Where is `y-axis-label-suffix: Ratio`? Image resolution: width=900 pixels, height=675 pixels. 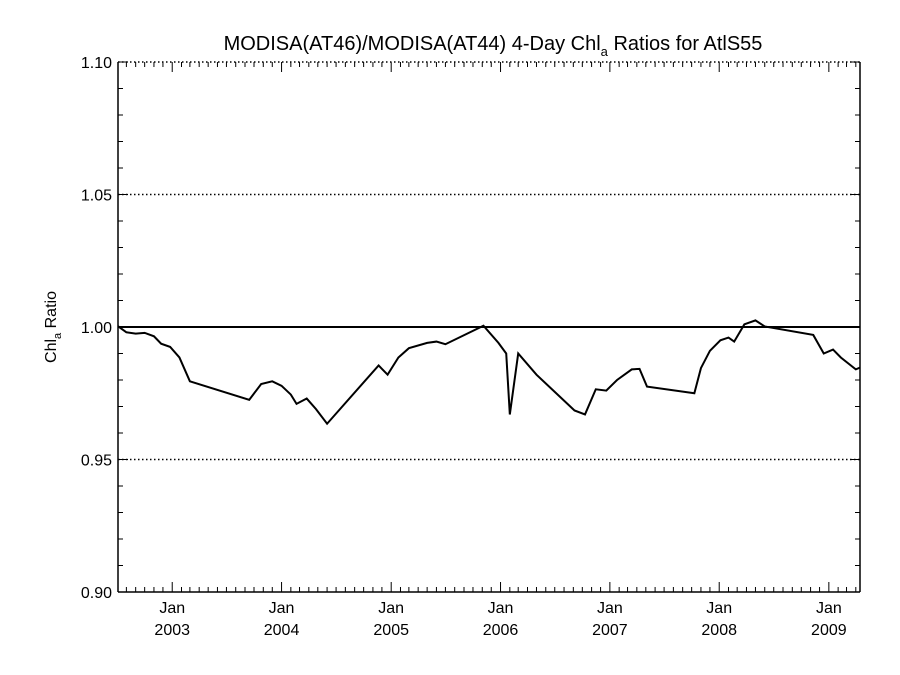
y-axis-label-suffix: Ratio is located at coordinates (51, 312).